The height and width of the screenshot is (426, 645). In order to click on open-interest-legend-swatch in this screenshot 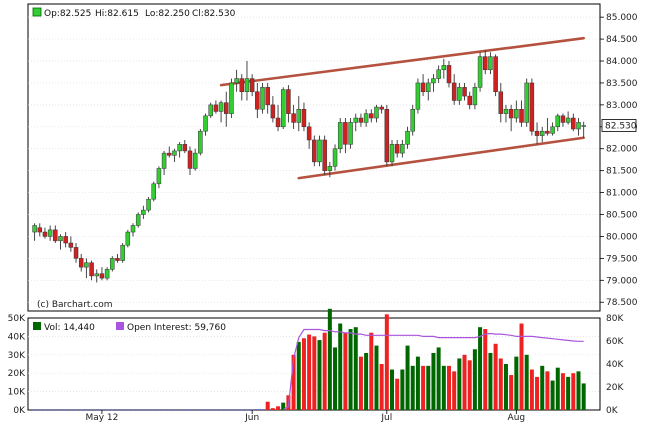, I will do `click(120, 326)`.